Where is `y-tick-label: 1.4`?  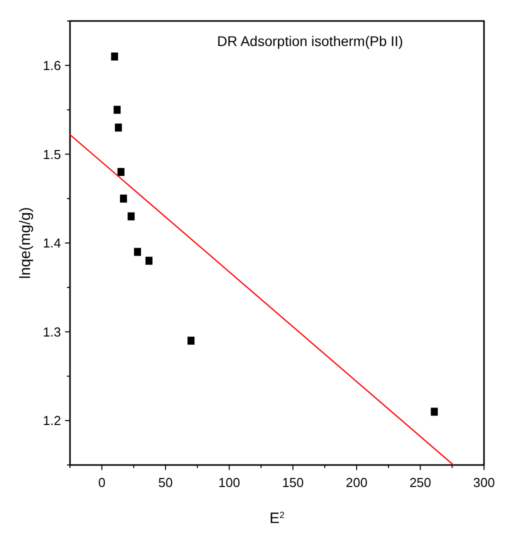
y-tick-label: 1.4 is located at coordinates (51, 243).